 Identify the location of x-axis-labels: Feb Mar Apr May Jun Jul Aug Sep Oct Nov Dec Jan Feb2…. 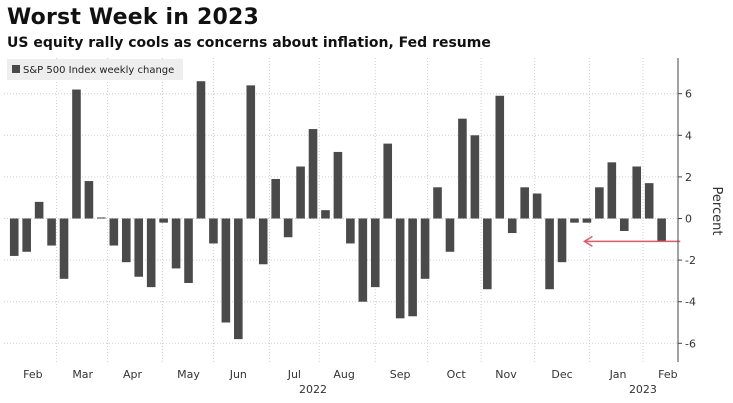
(350, 382).